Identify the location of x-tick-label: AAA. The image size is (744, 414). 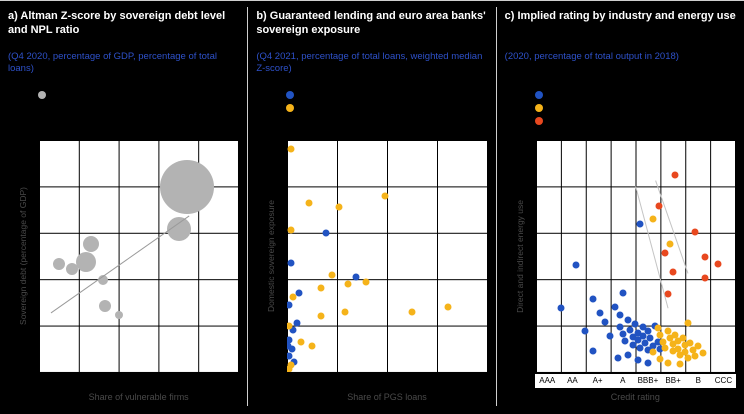
(547, 380).